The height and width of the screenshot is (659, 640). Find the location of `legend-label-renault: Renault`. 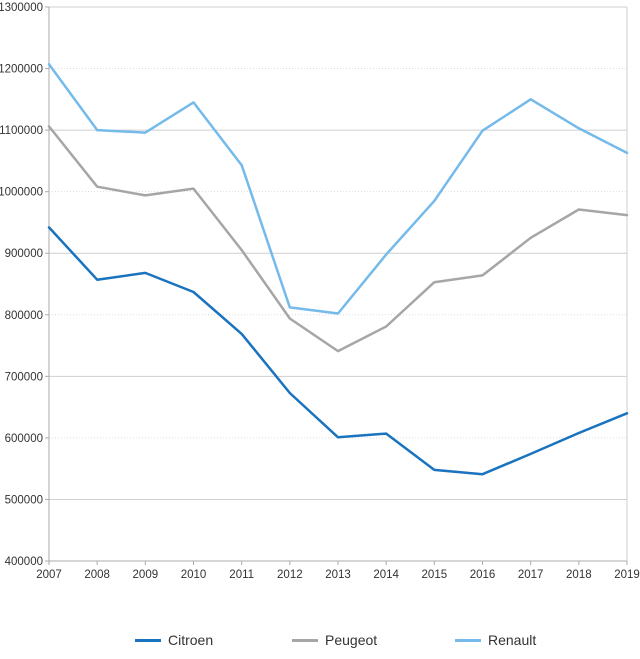

legend-label-renault: Renault is located at coordinates (512, 640).